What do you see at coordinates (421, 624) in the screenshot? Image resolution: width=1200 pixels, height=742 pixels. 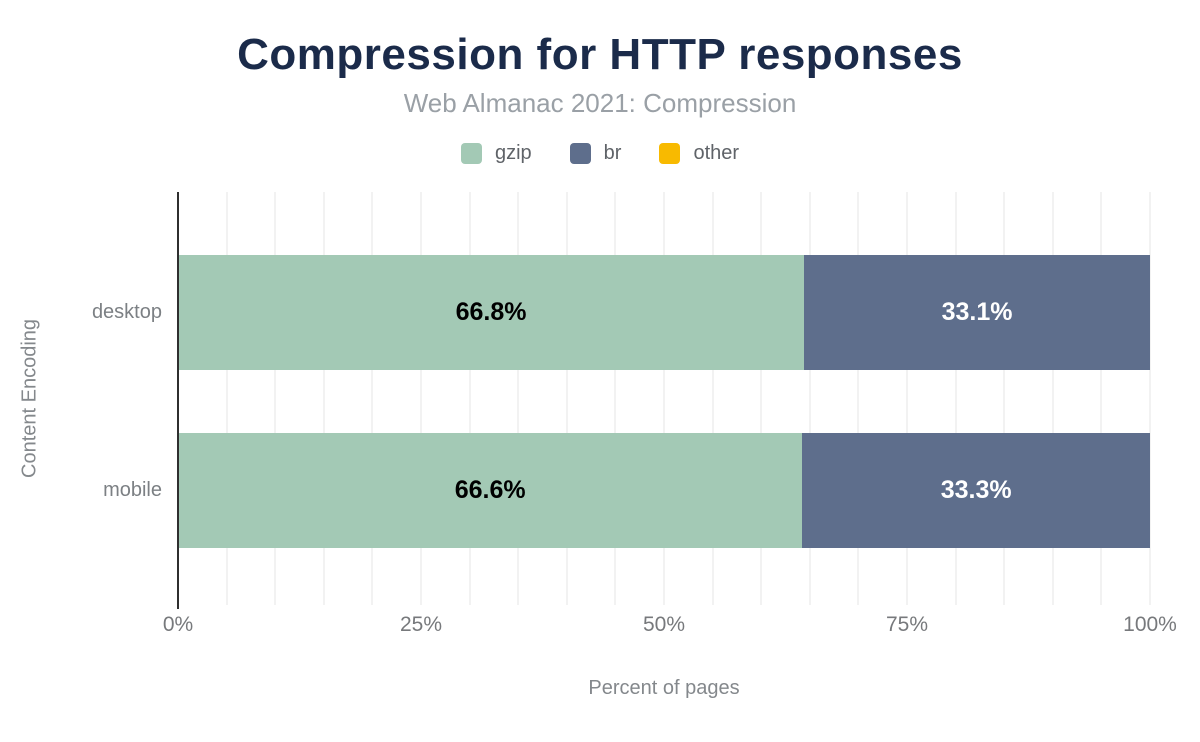 I see `x-tick-25: 25%` at bounding box center [421, 624].